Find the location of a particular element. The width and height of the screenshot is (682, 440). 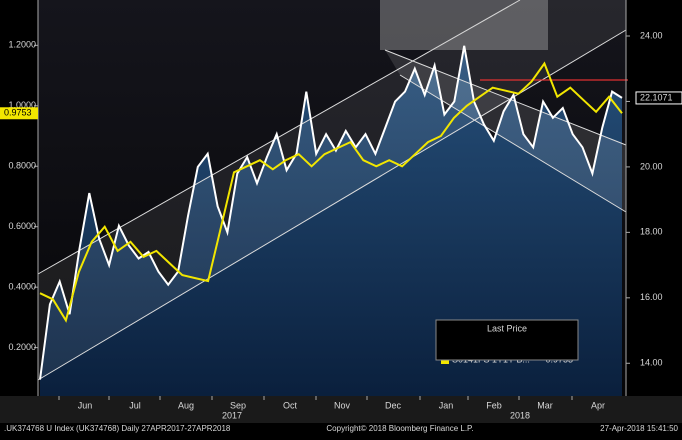

y-tick-label: 1.2000 is located at coordinates (22, 45).